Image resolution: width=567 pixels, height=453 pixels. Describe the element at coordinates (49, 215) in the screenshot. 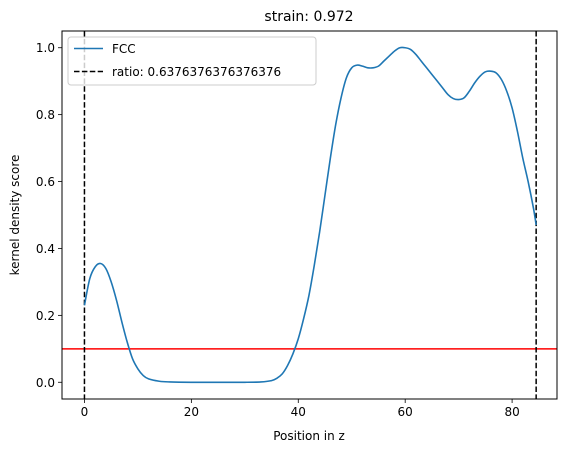

I see `y-axis-ticks: 0.0 0.2 0.4 0.6 0.8 1.0` at that location.